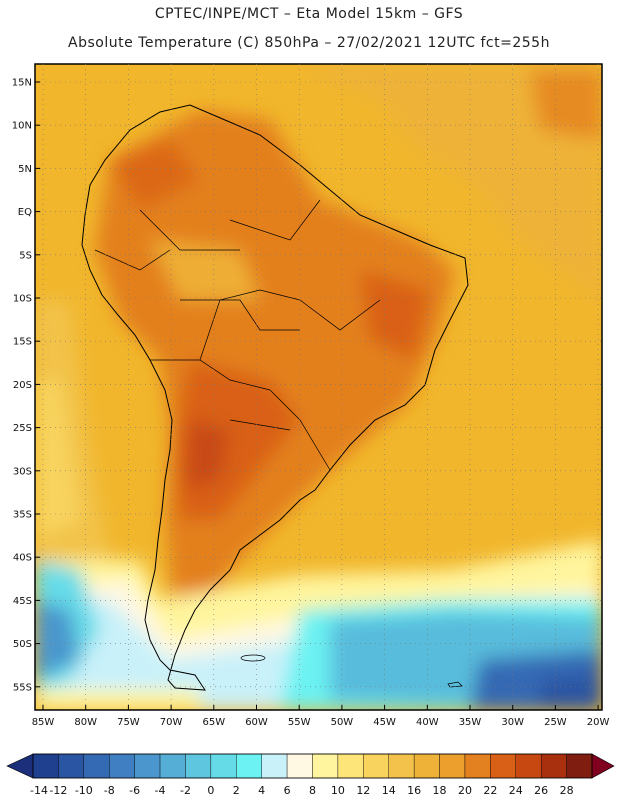 The image size is (618, 800). What do you see at coordinates (567, 790) in the screenshot?
I see `colorbar-label: 28` at bounding box center [567, 790].